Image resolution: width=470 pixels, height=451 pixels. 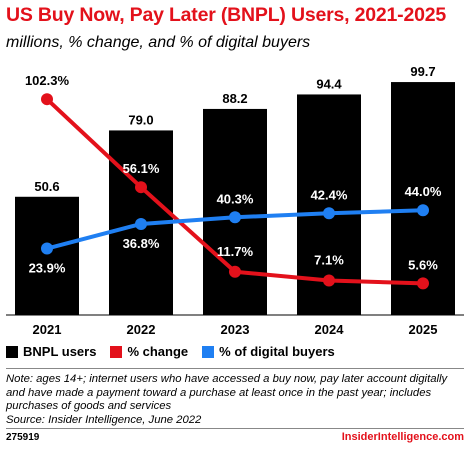 What do you see at coordinates (47, 80) in the screenshot?
I see `line-label-pct-change-2021: 102.3%` at bounding box center [47, 80].